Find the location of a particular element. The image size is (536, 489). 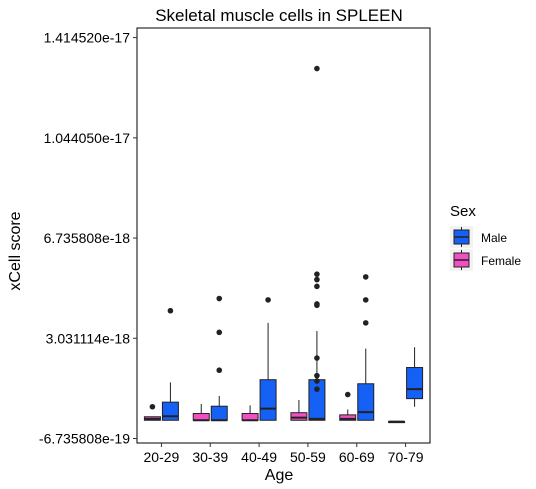

y-tick-label: 1.414520e-17 is located at coordinates (87, 38).